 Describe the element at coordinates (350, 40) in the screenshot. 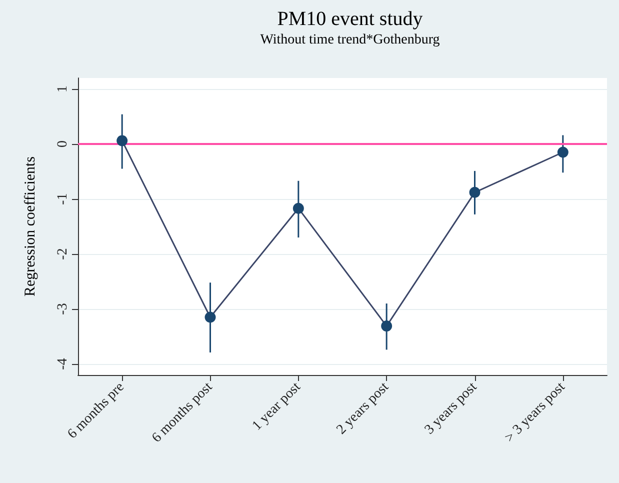

I see `chart-subtitle: Without time trend*Gothenburg` at that location.